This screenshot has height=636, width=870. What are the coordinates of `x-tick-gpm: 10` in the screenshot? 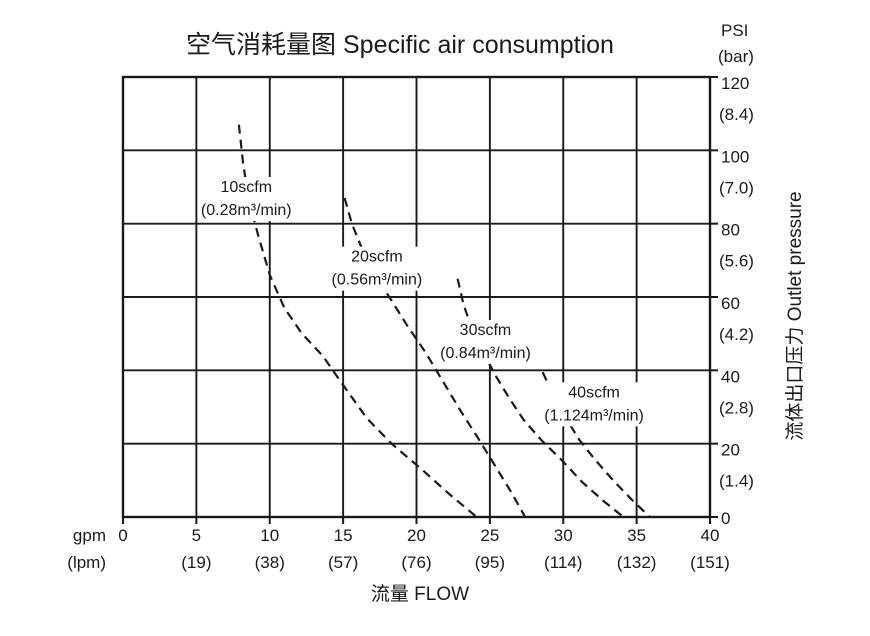 It's located at (269, 535).